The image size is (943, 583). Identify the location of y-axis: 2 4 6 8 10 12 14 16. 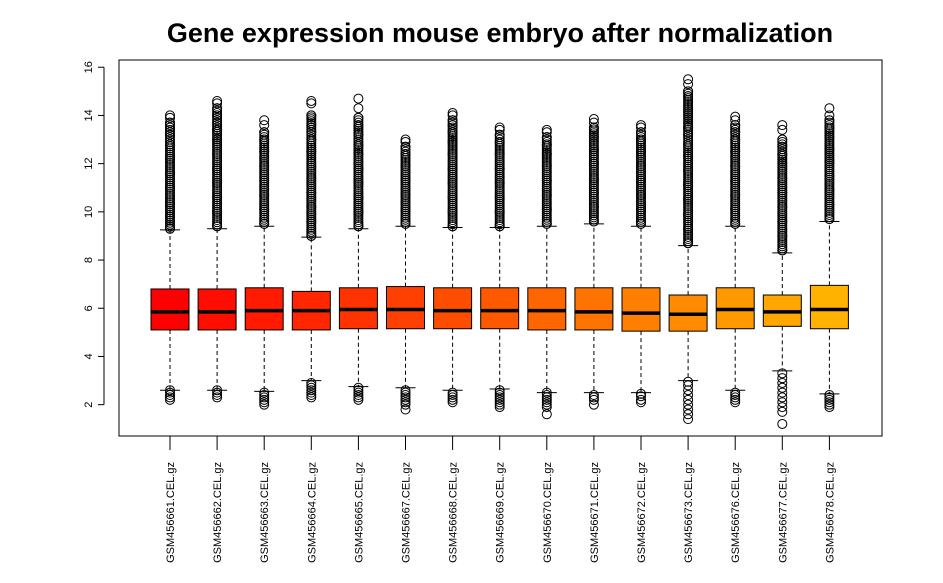
(94, 234).